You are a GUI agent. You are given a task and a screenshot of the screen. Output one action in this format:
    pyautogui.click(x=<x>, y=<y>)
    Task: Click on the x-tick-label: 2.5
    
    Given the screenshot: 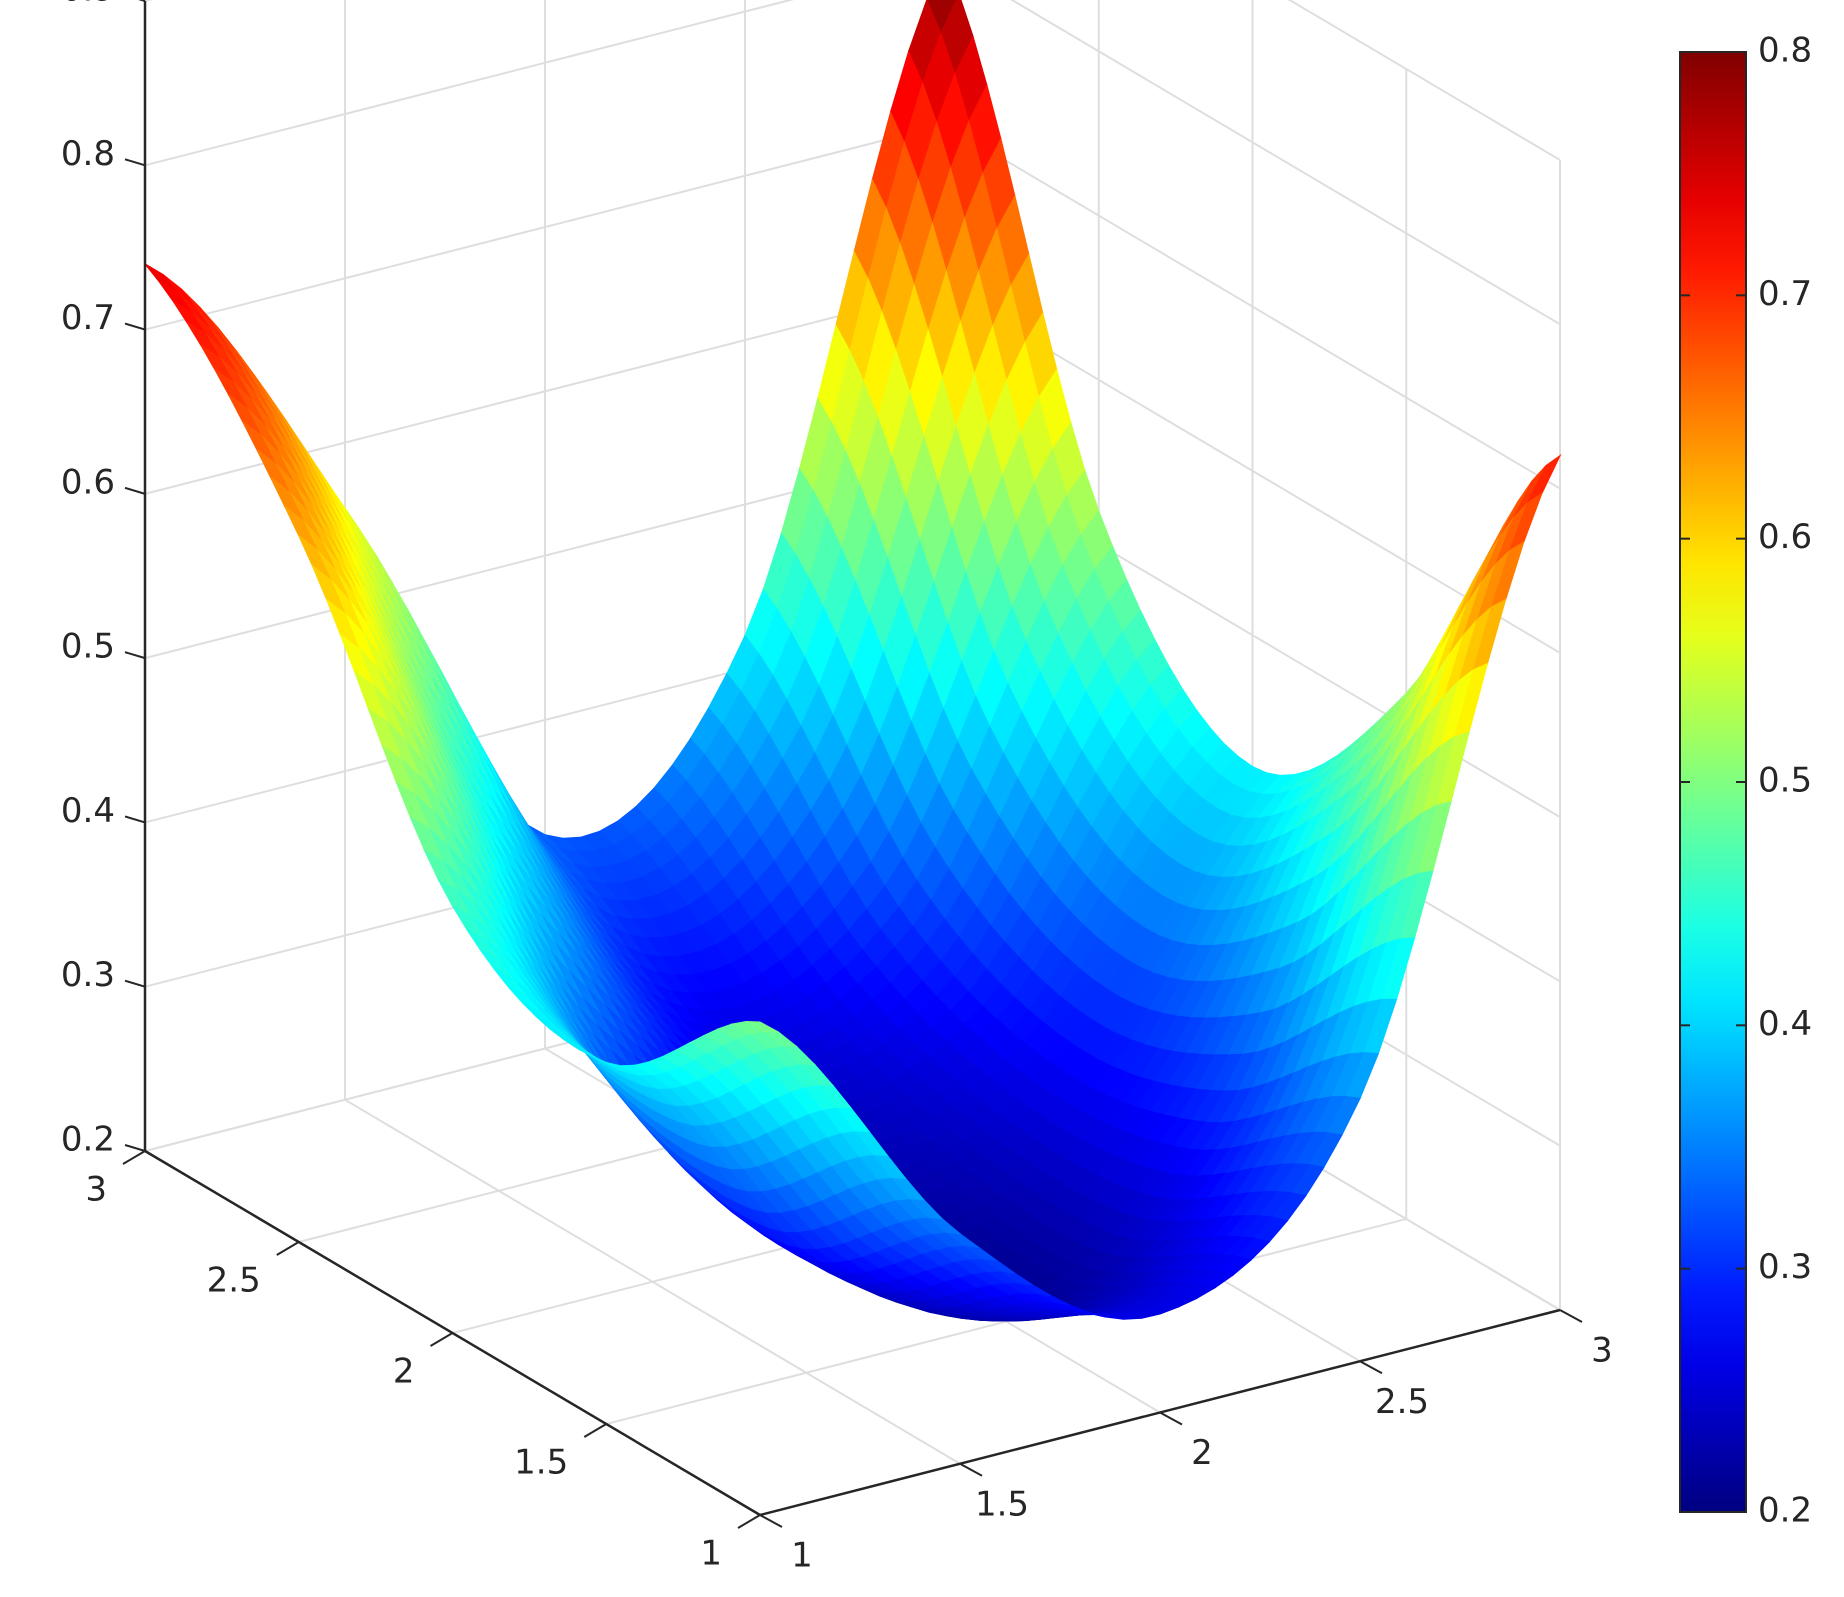 What is the action you would take?
    pyautogui.click(x=1402, y=1402)
    